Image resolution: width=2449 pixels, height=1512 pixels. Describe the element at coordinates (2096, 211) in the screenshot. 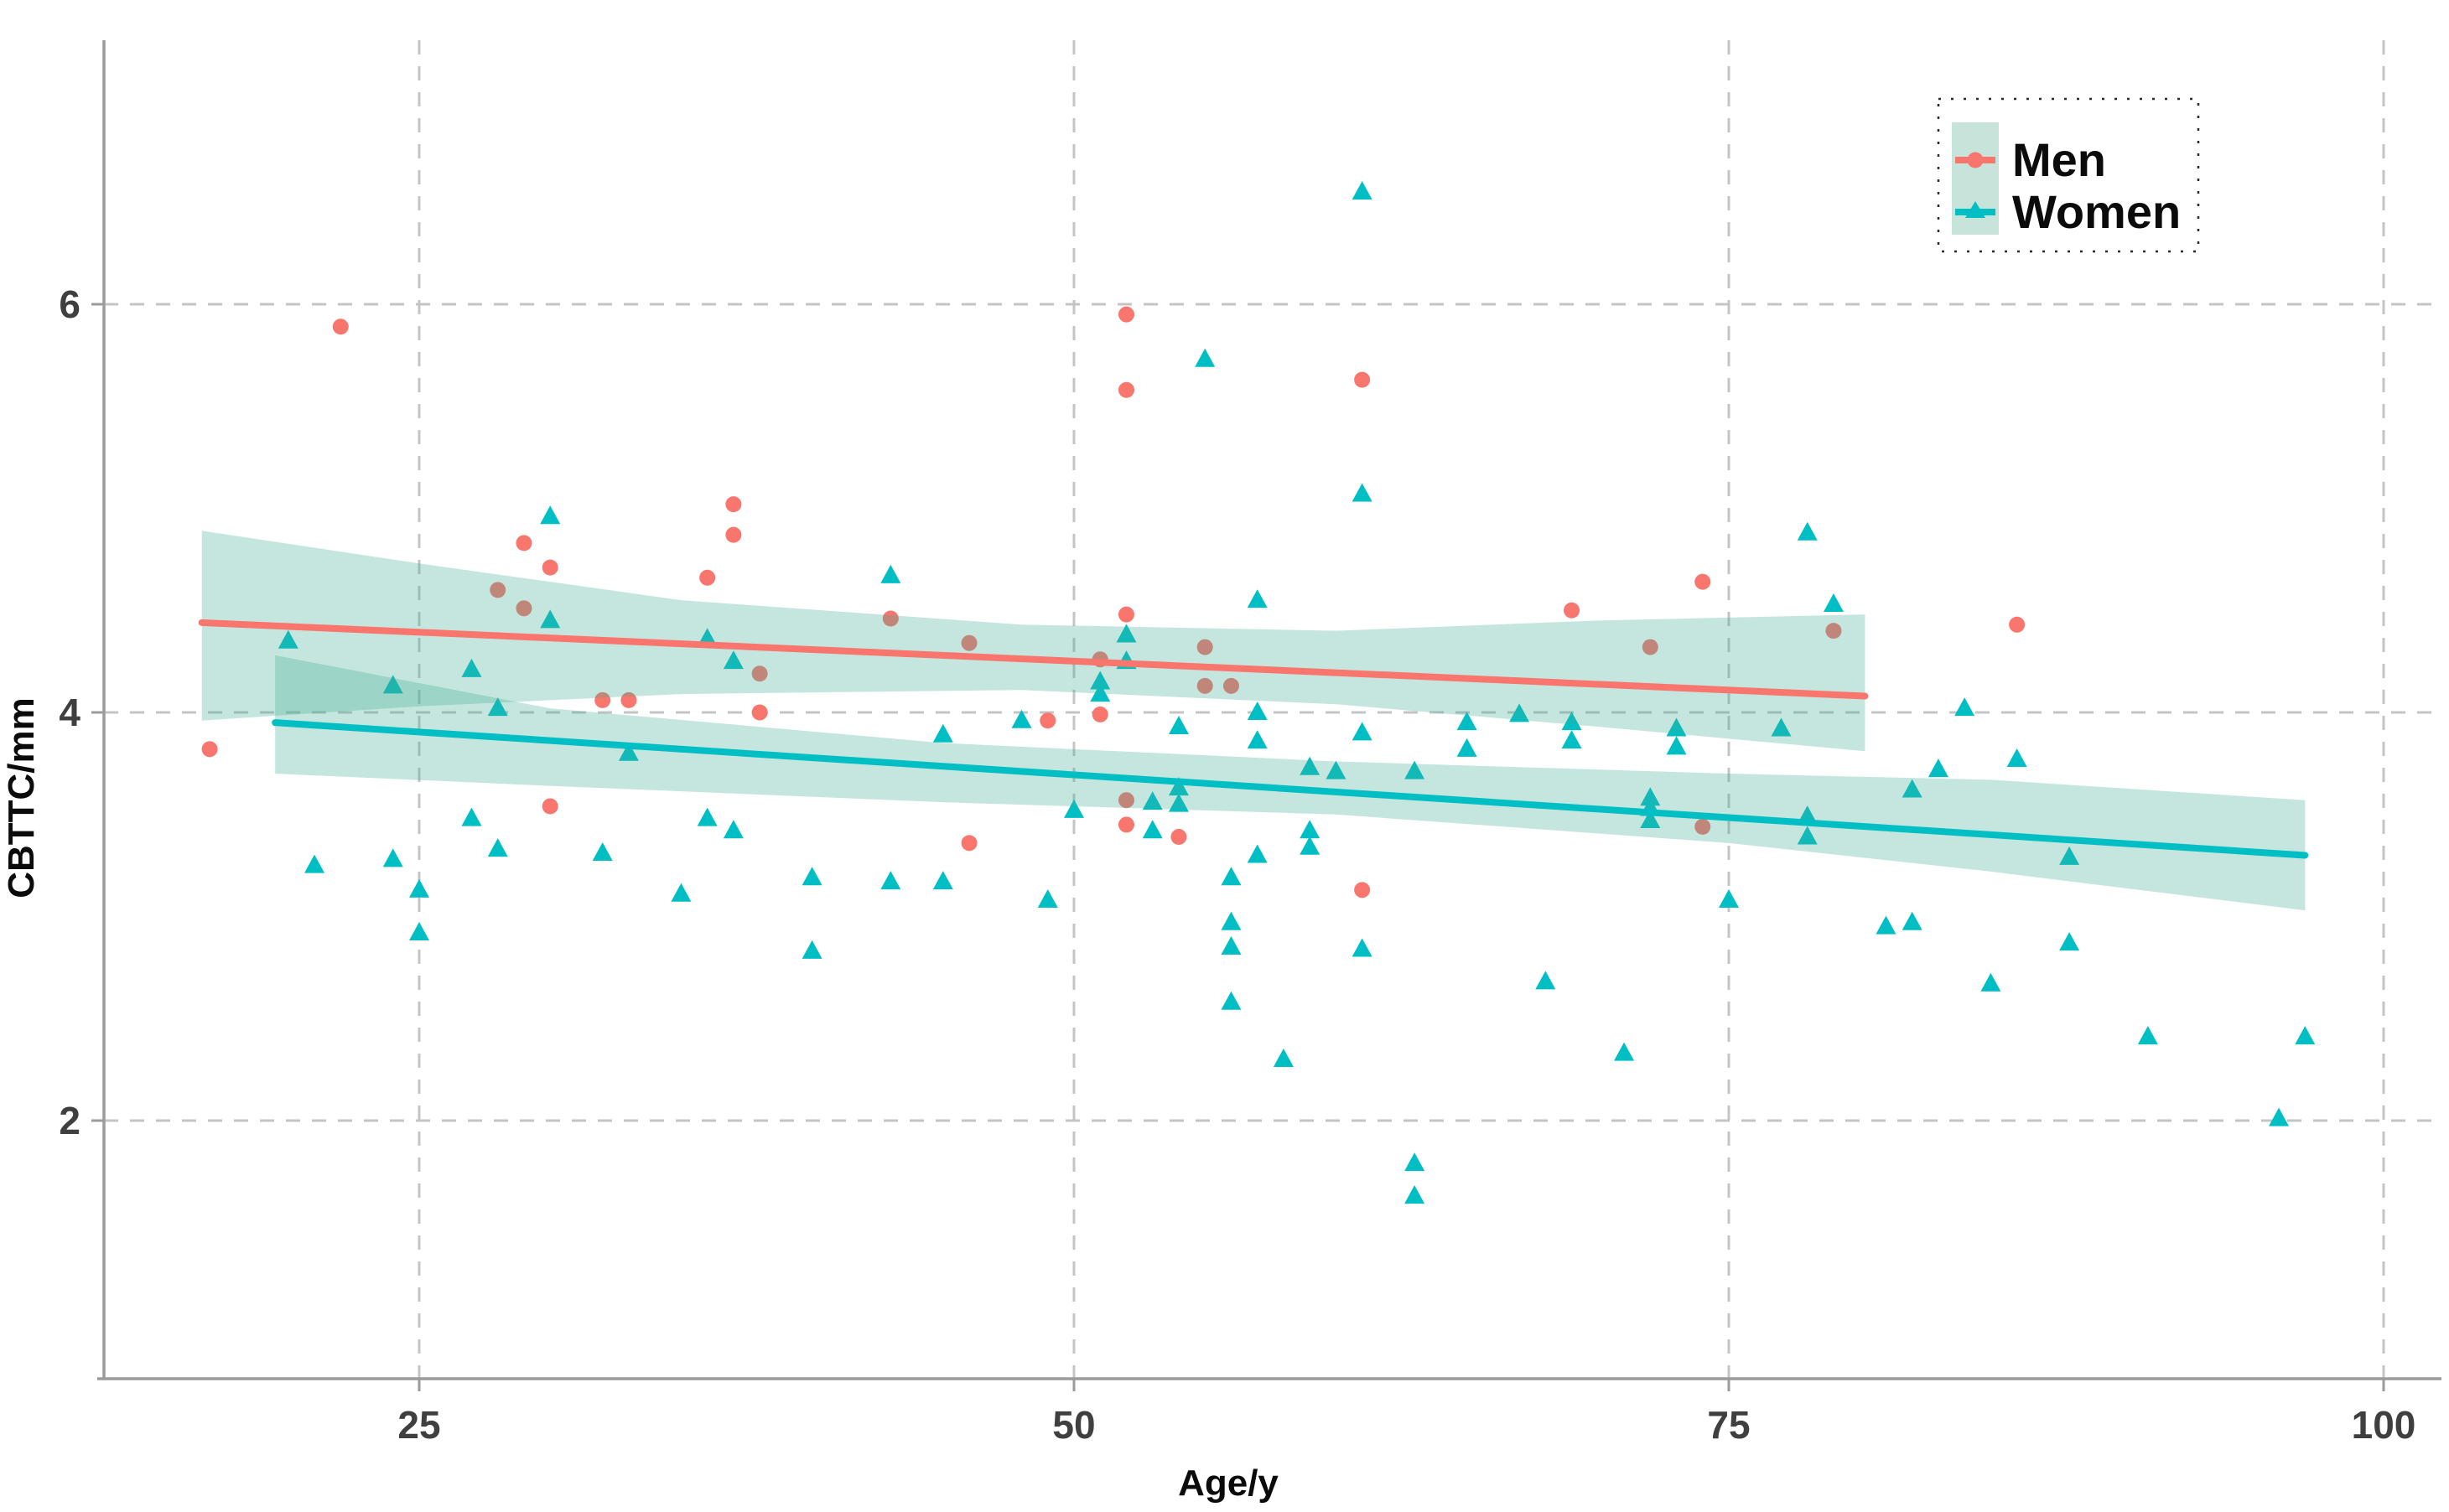

I see `legend-label-women: Women` at that location.